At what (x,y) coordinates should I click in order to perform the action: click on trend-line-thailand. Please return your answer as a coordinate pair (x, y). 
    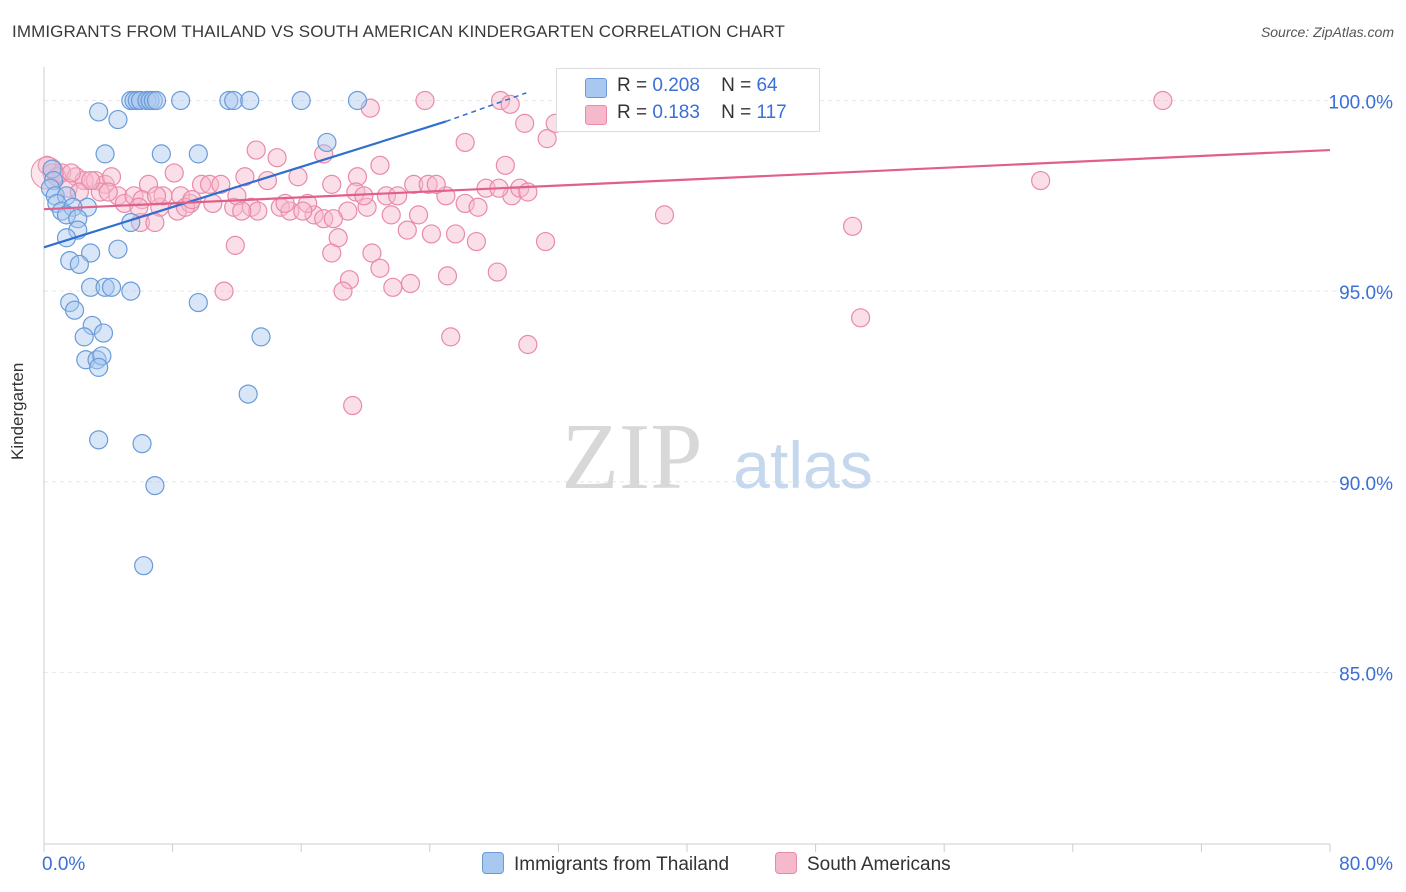
    Looking at the image, I should click on (245, 184).